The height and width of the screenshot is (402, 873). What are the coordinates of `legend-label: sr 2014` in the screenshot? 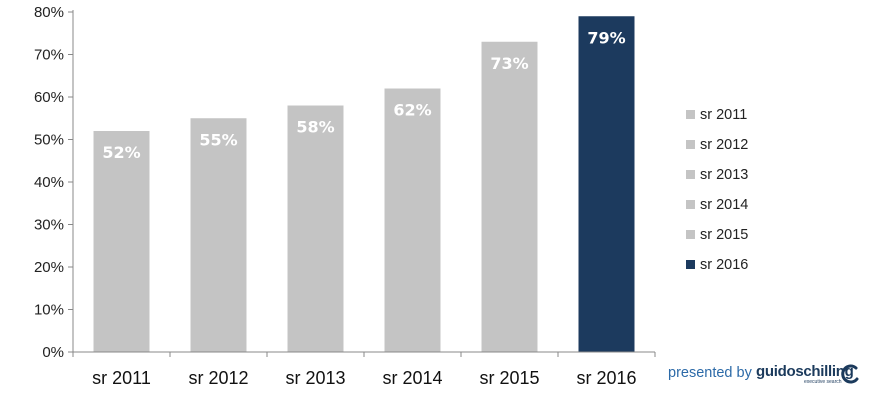 It's located at (724, 205).